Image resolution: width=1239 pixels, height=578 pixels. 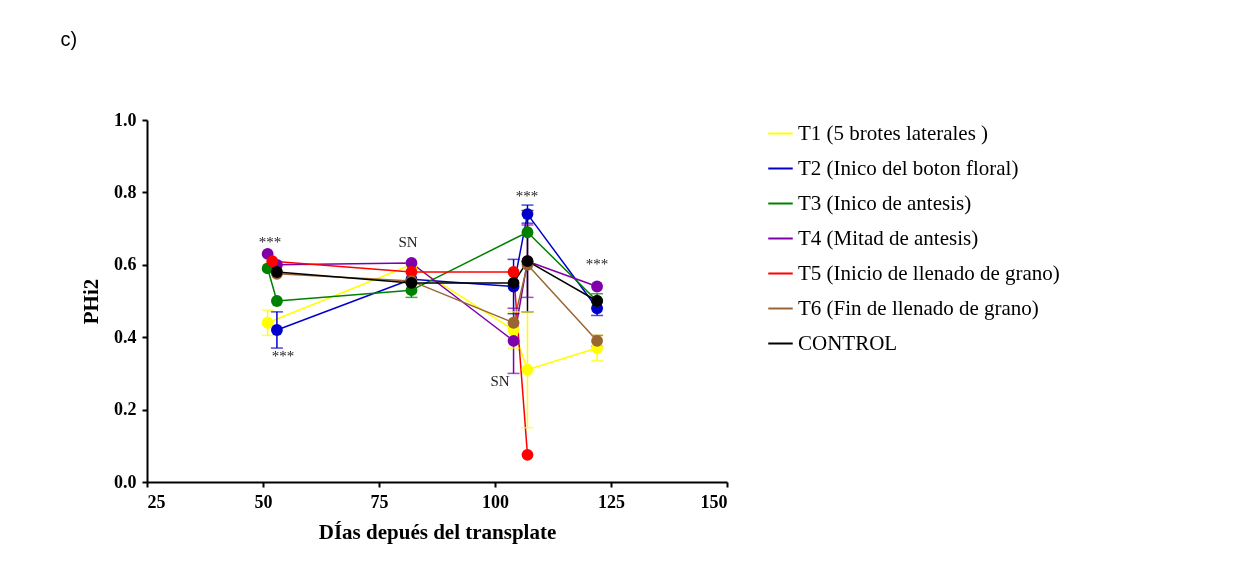 I want to click on y-tick-label: 0.8, so click(x=125, y=191).